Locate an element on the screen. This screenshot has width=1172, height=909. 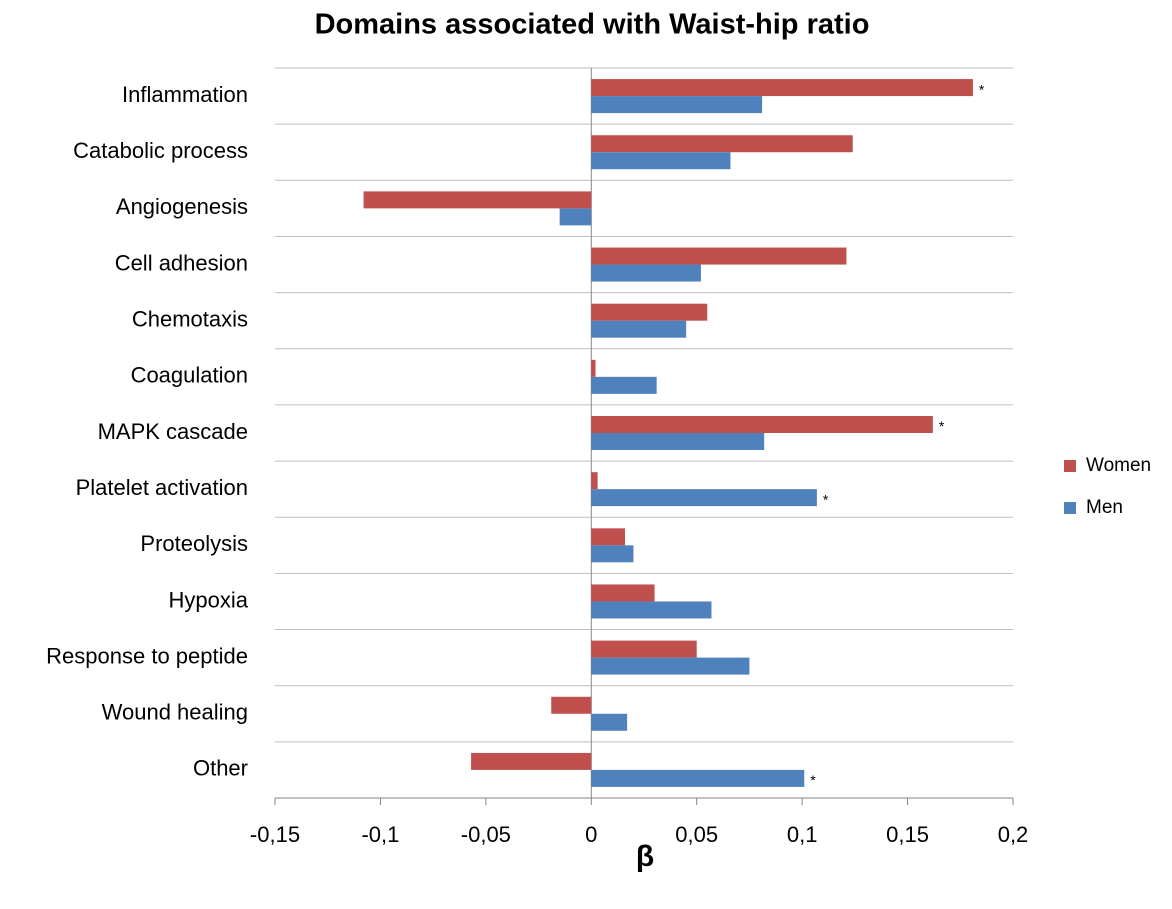
x-tick-label: 0,15 is located at coordinates (907, 834).